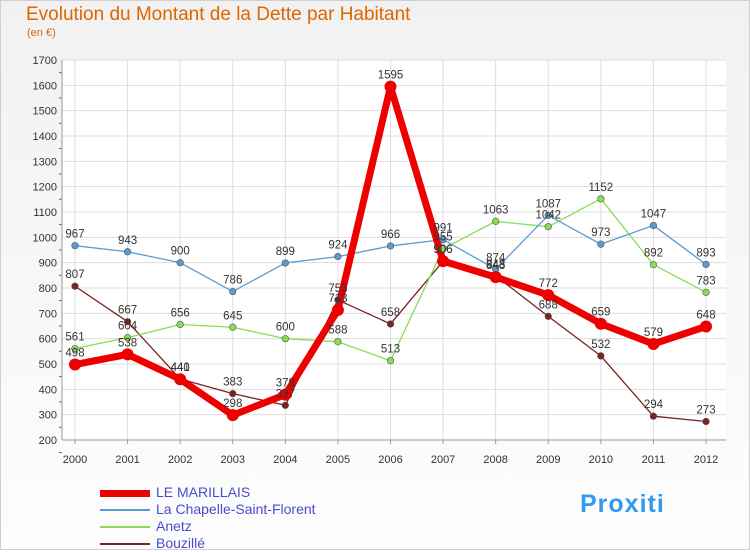  What do you see at coordinates (236, 509) in the screenshot?
I see `legend-label: La Chapelle-Saint-Florent` at bounding box center [236, 509].